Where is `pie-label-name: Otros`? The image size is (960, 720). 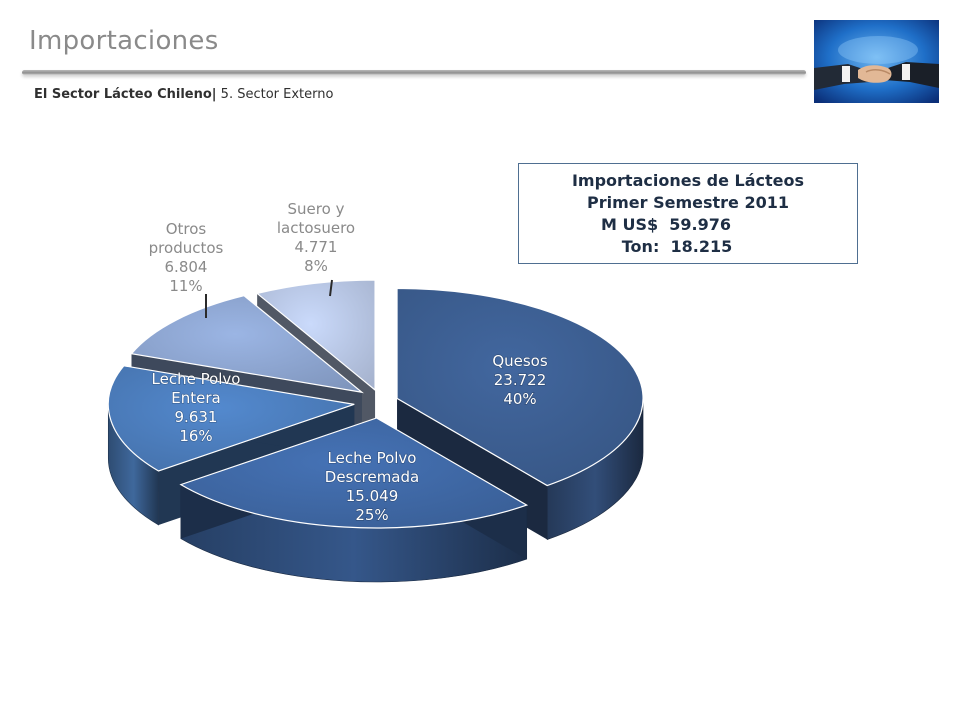 pie-label-name: Otros is located at coordinates (186, 229).